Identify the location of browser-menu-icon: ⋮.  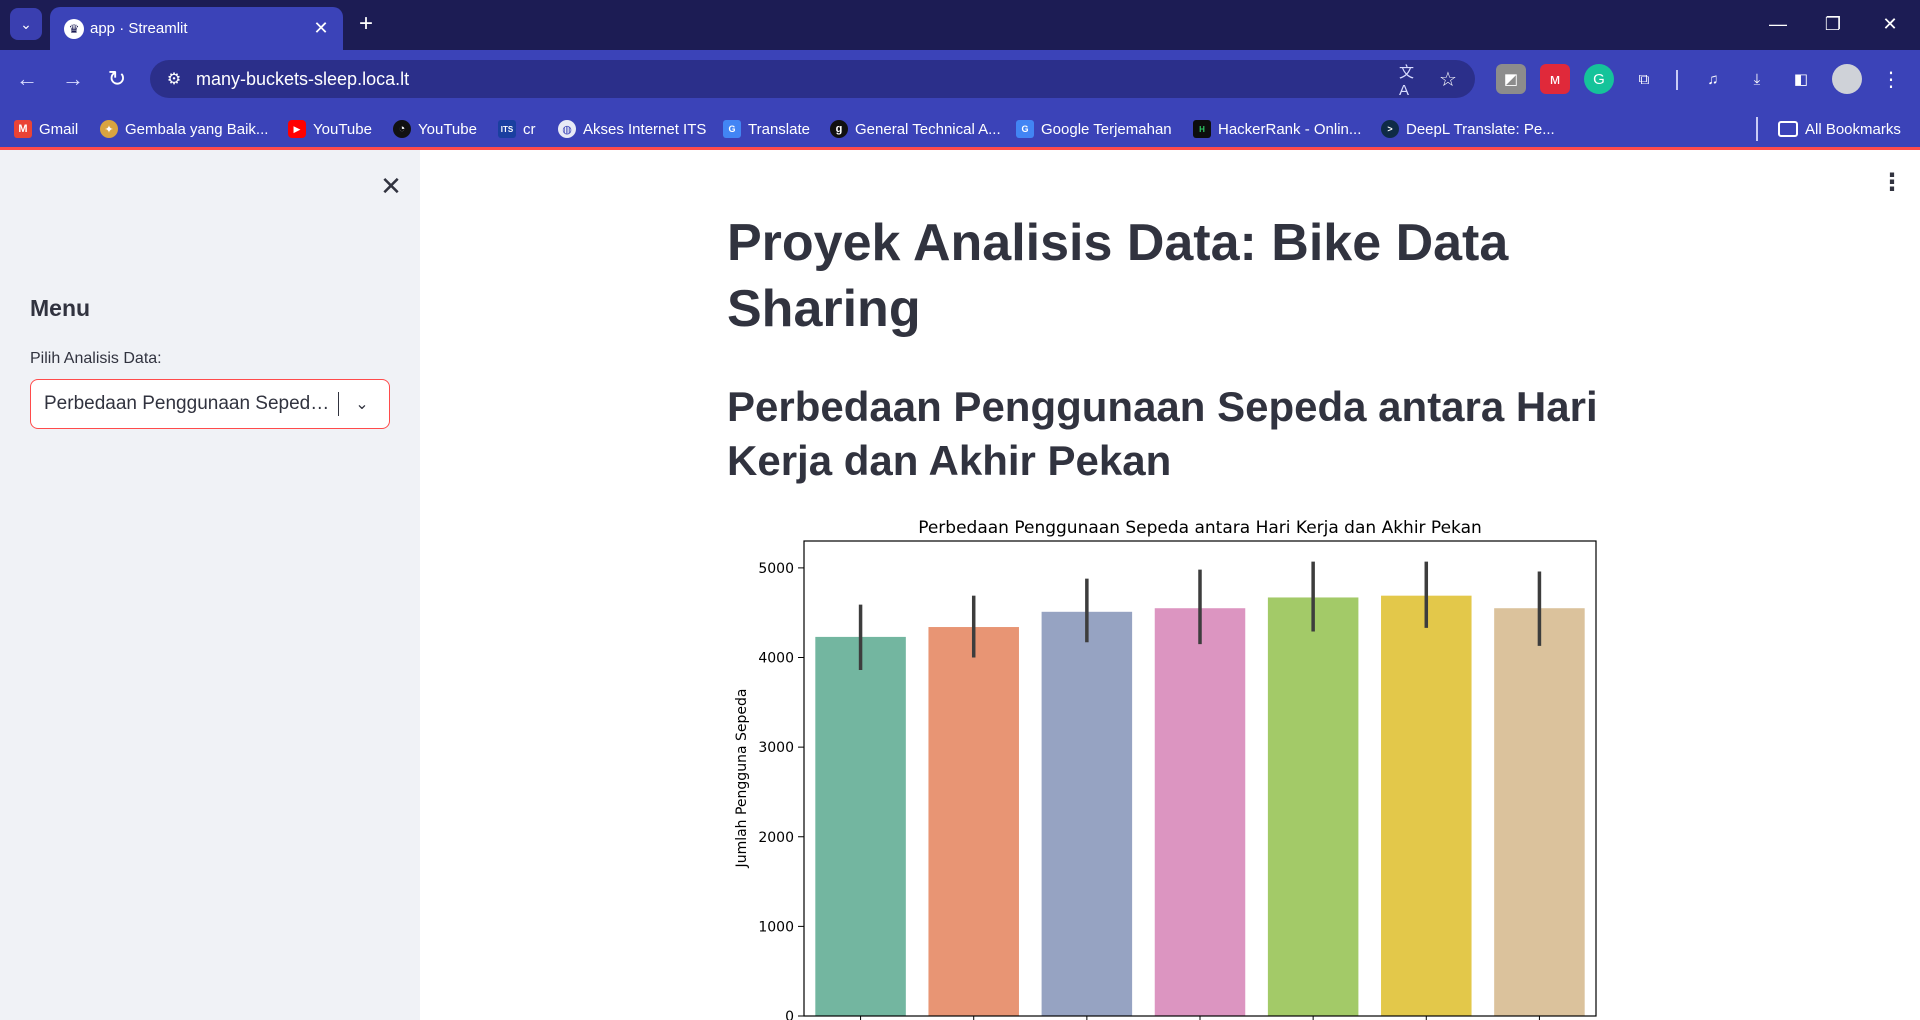
(1891, 79).